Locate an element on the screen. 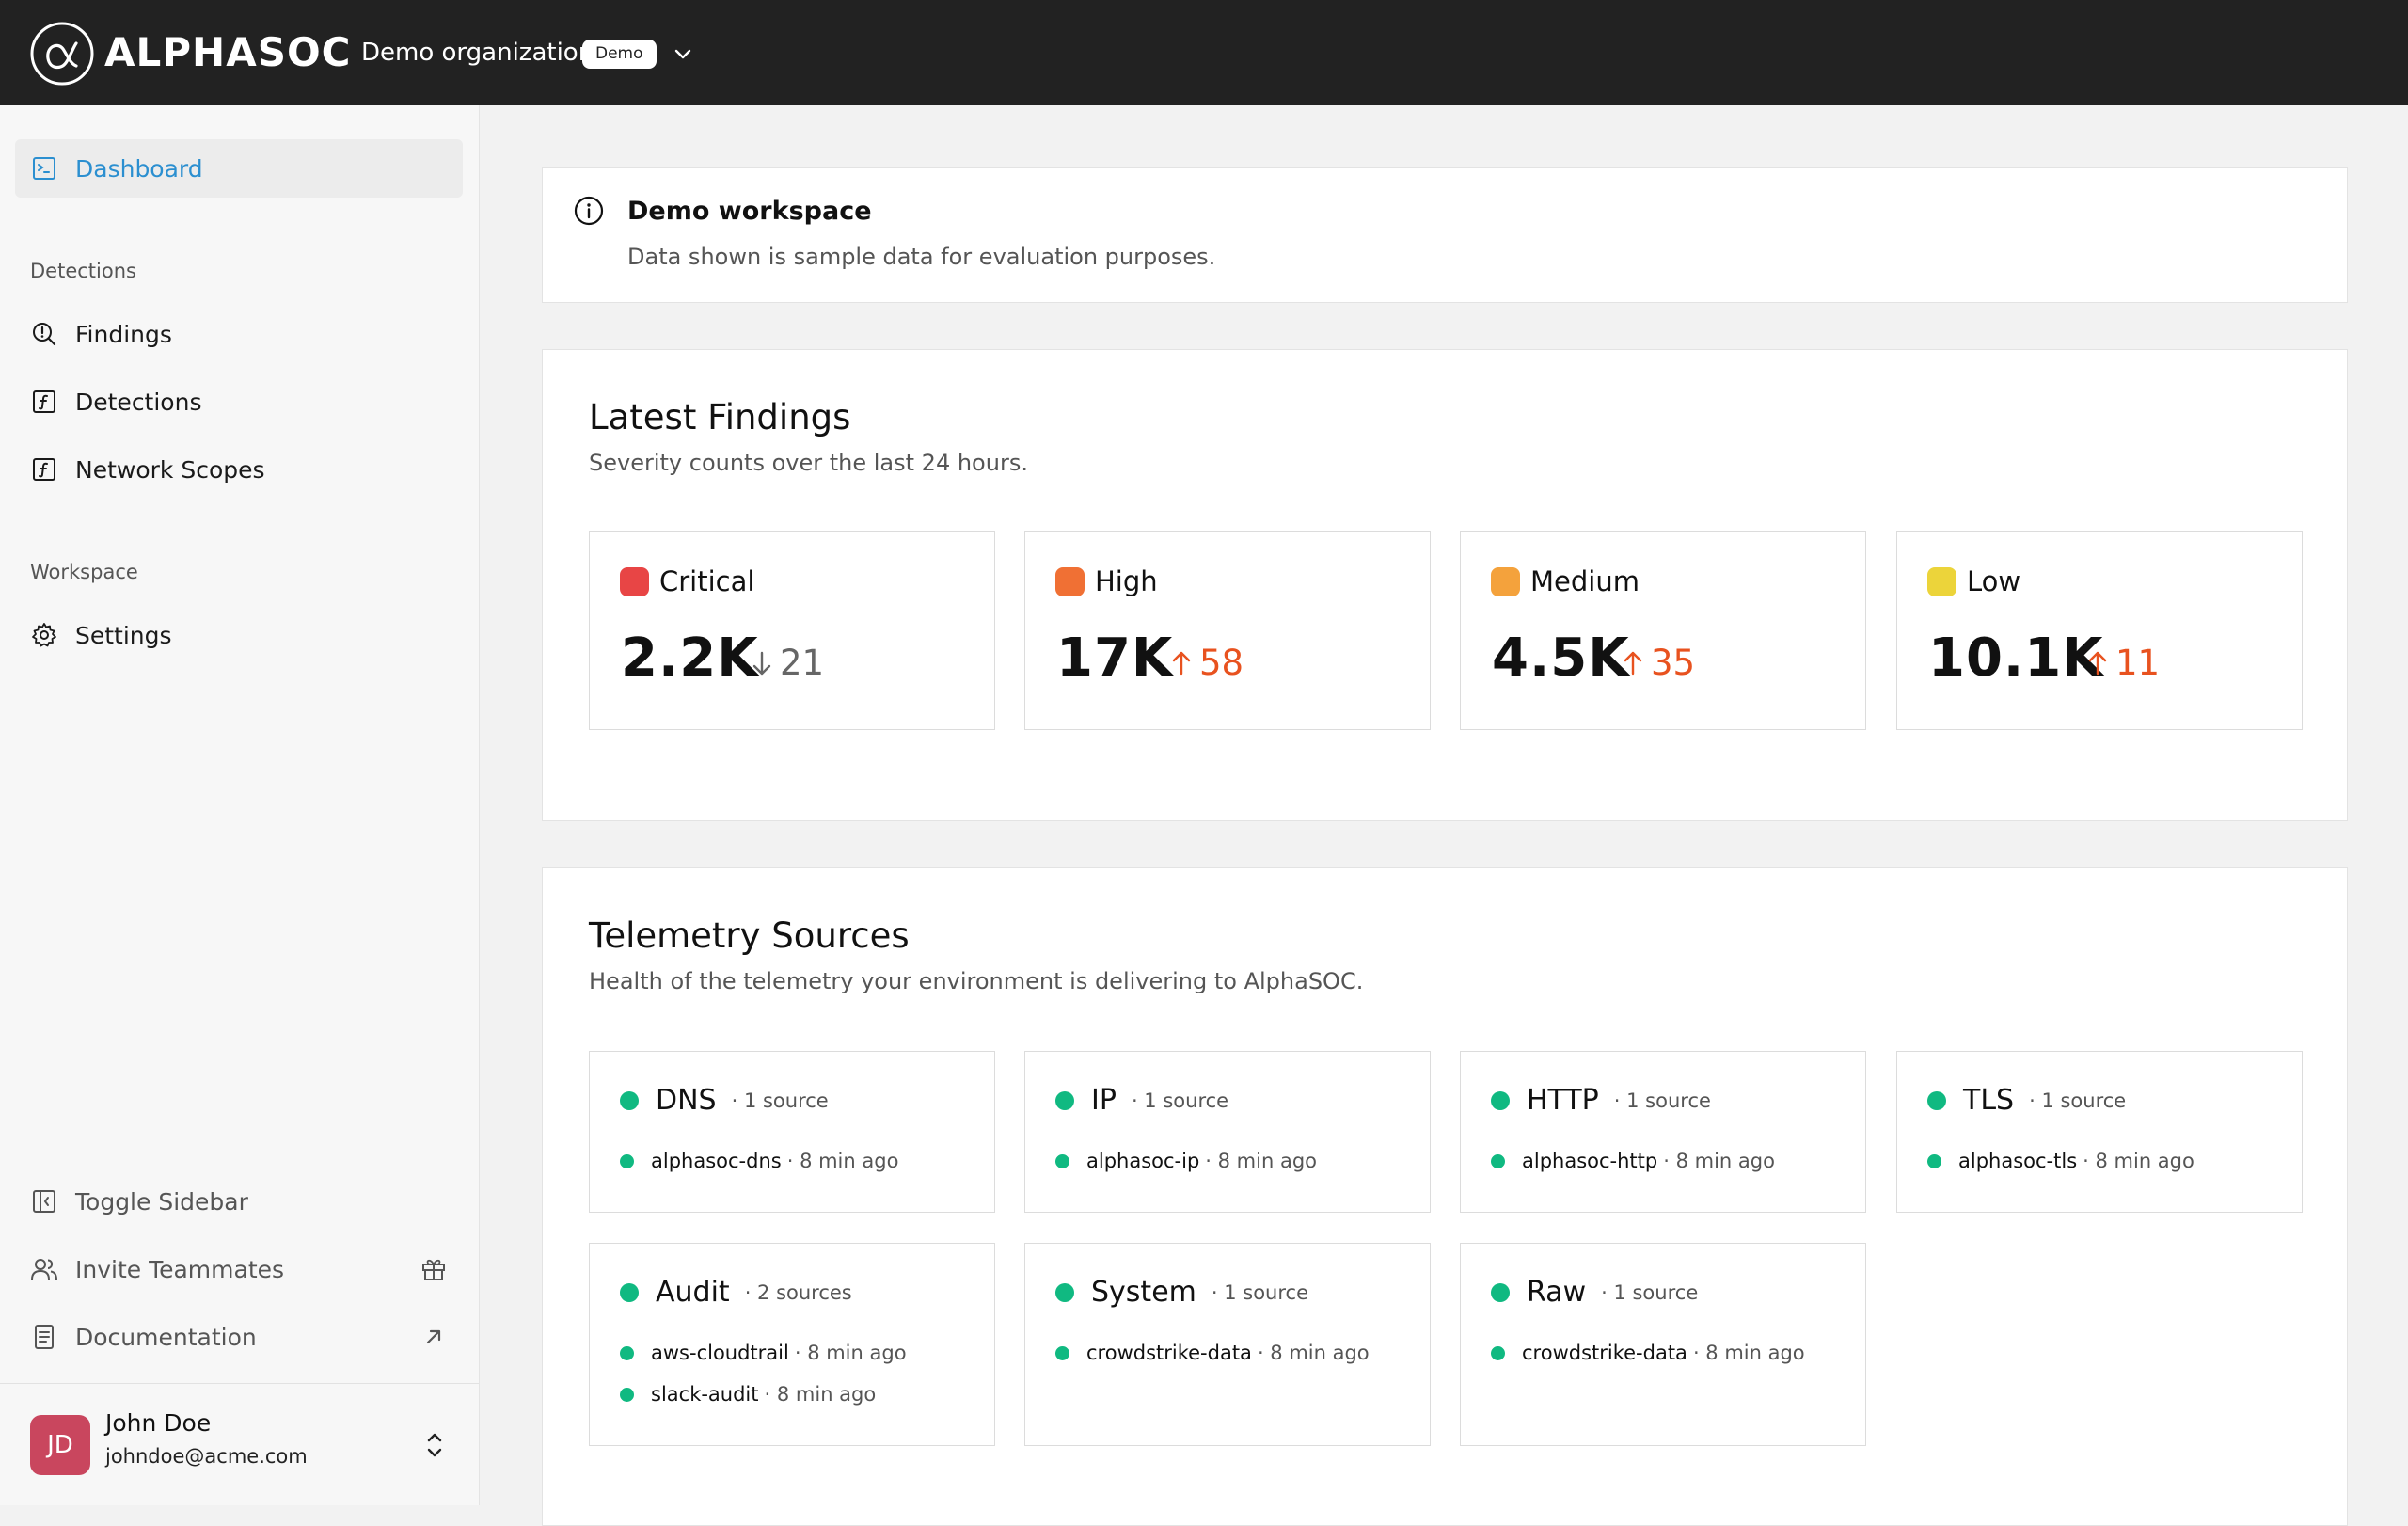 Image resolution: width=2408 pixels, height=1526 pixels. source-name: alphasoc-ip is located at coordinates (1143, 1161).